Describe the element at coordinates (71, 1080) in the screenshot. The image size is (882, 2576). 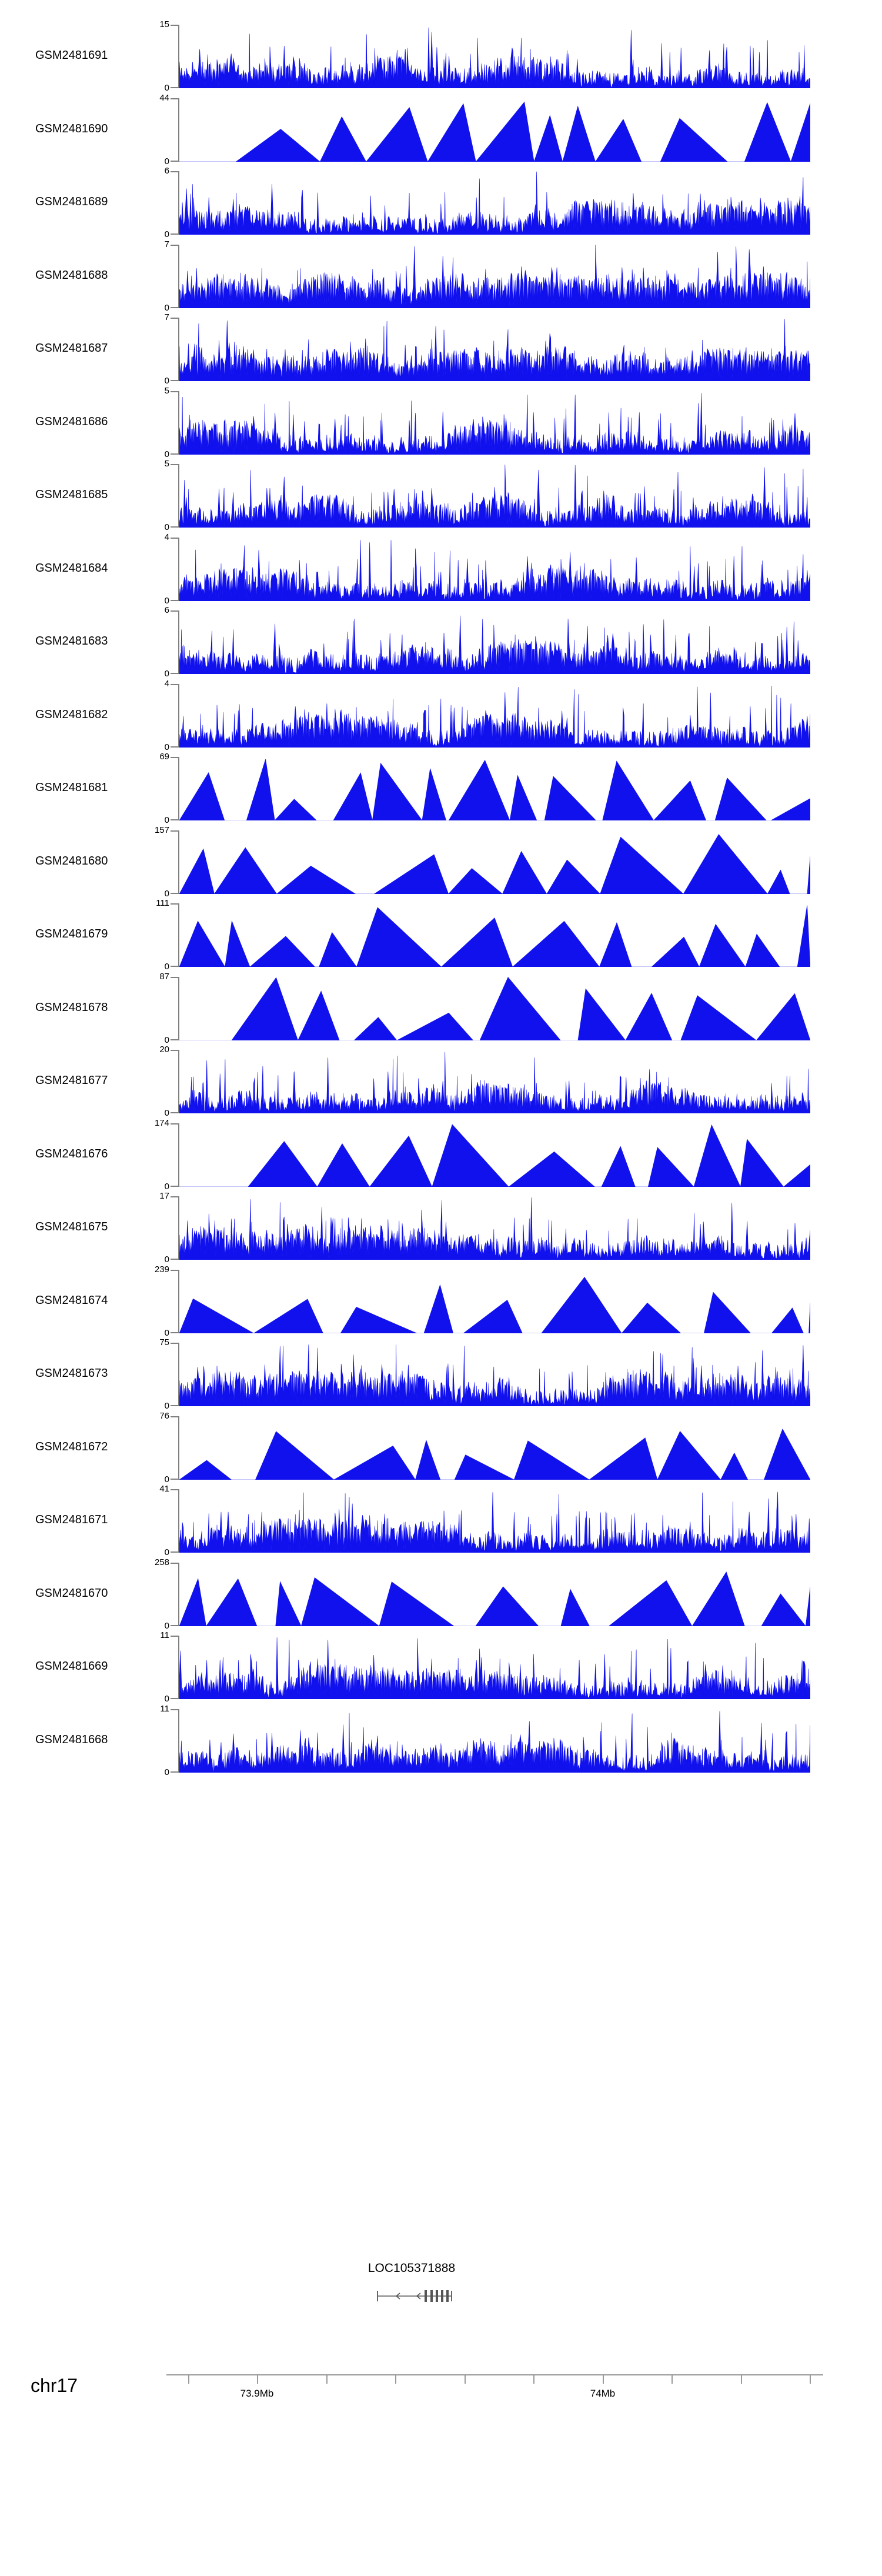
I see `track-sample-label: GSM2481677` at that location.